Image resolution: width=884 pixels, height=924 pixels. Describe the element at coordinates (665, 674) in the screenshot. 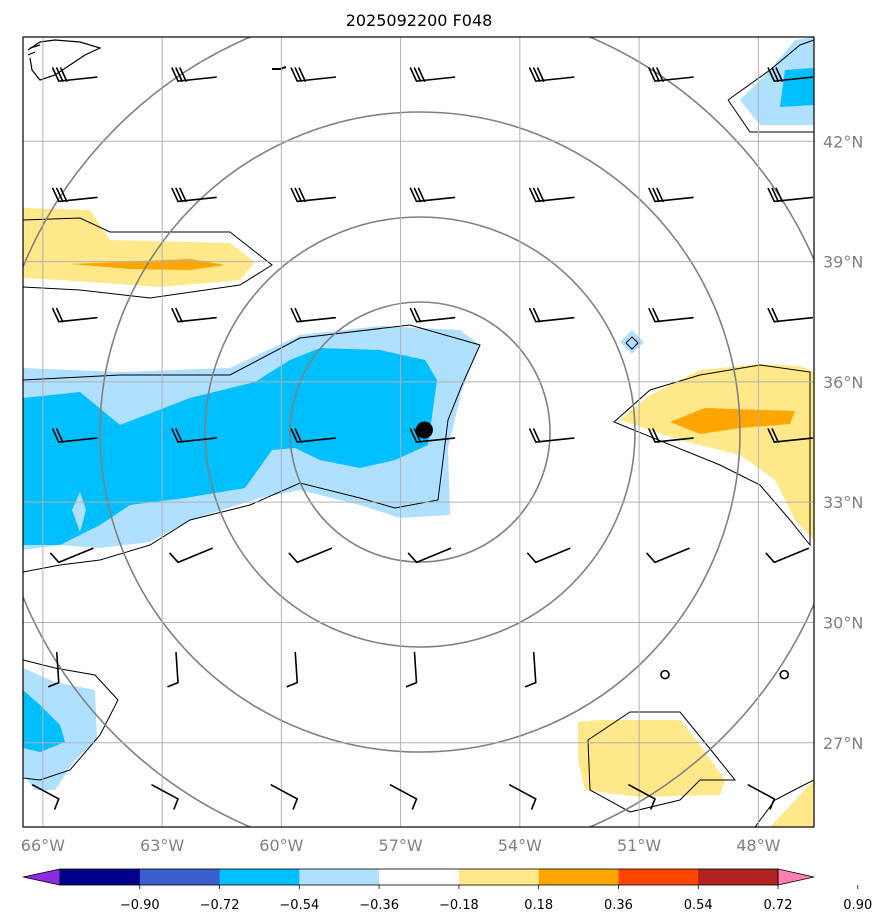

I see `calm-wind-circle` at that location.